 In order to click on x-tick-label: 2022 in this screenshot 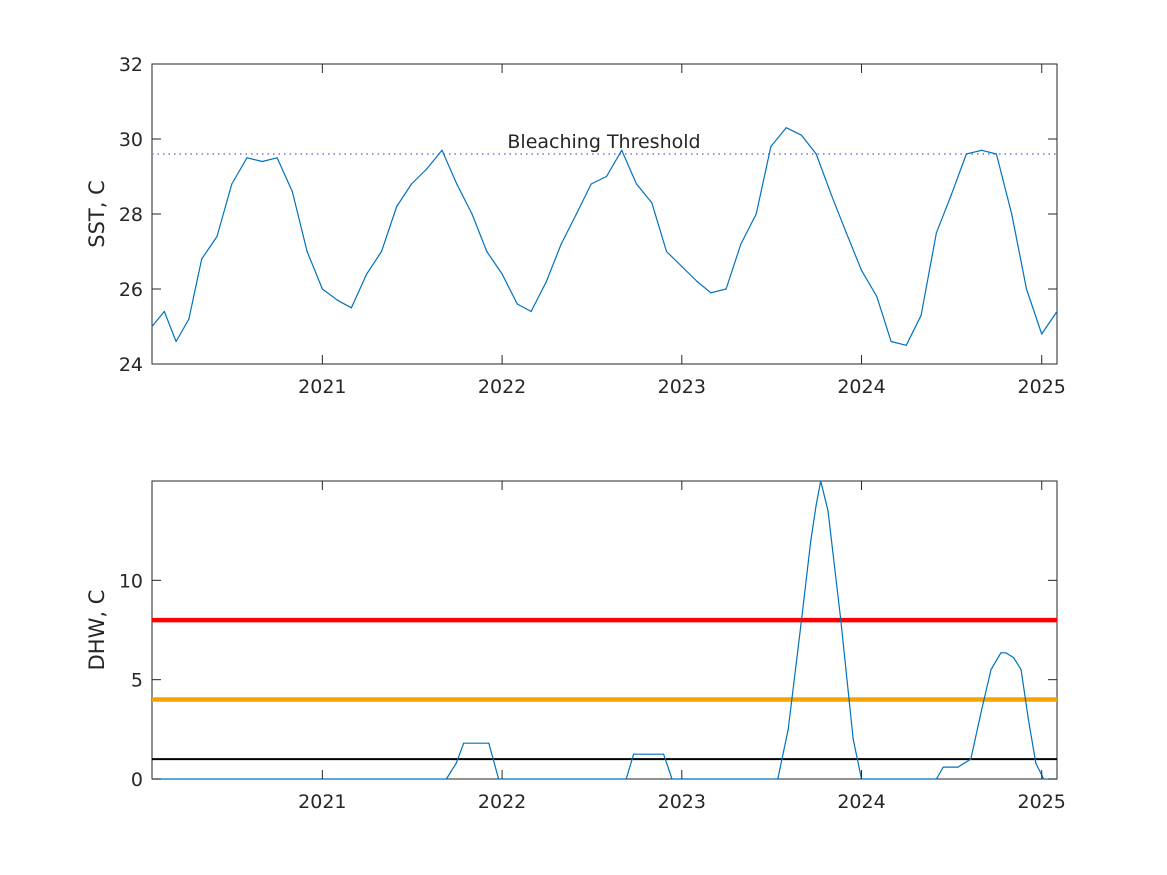, I will do `click(502, 387)`.